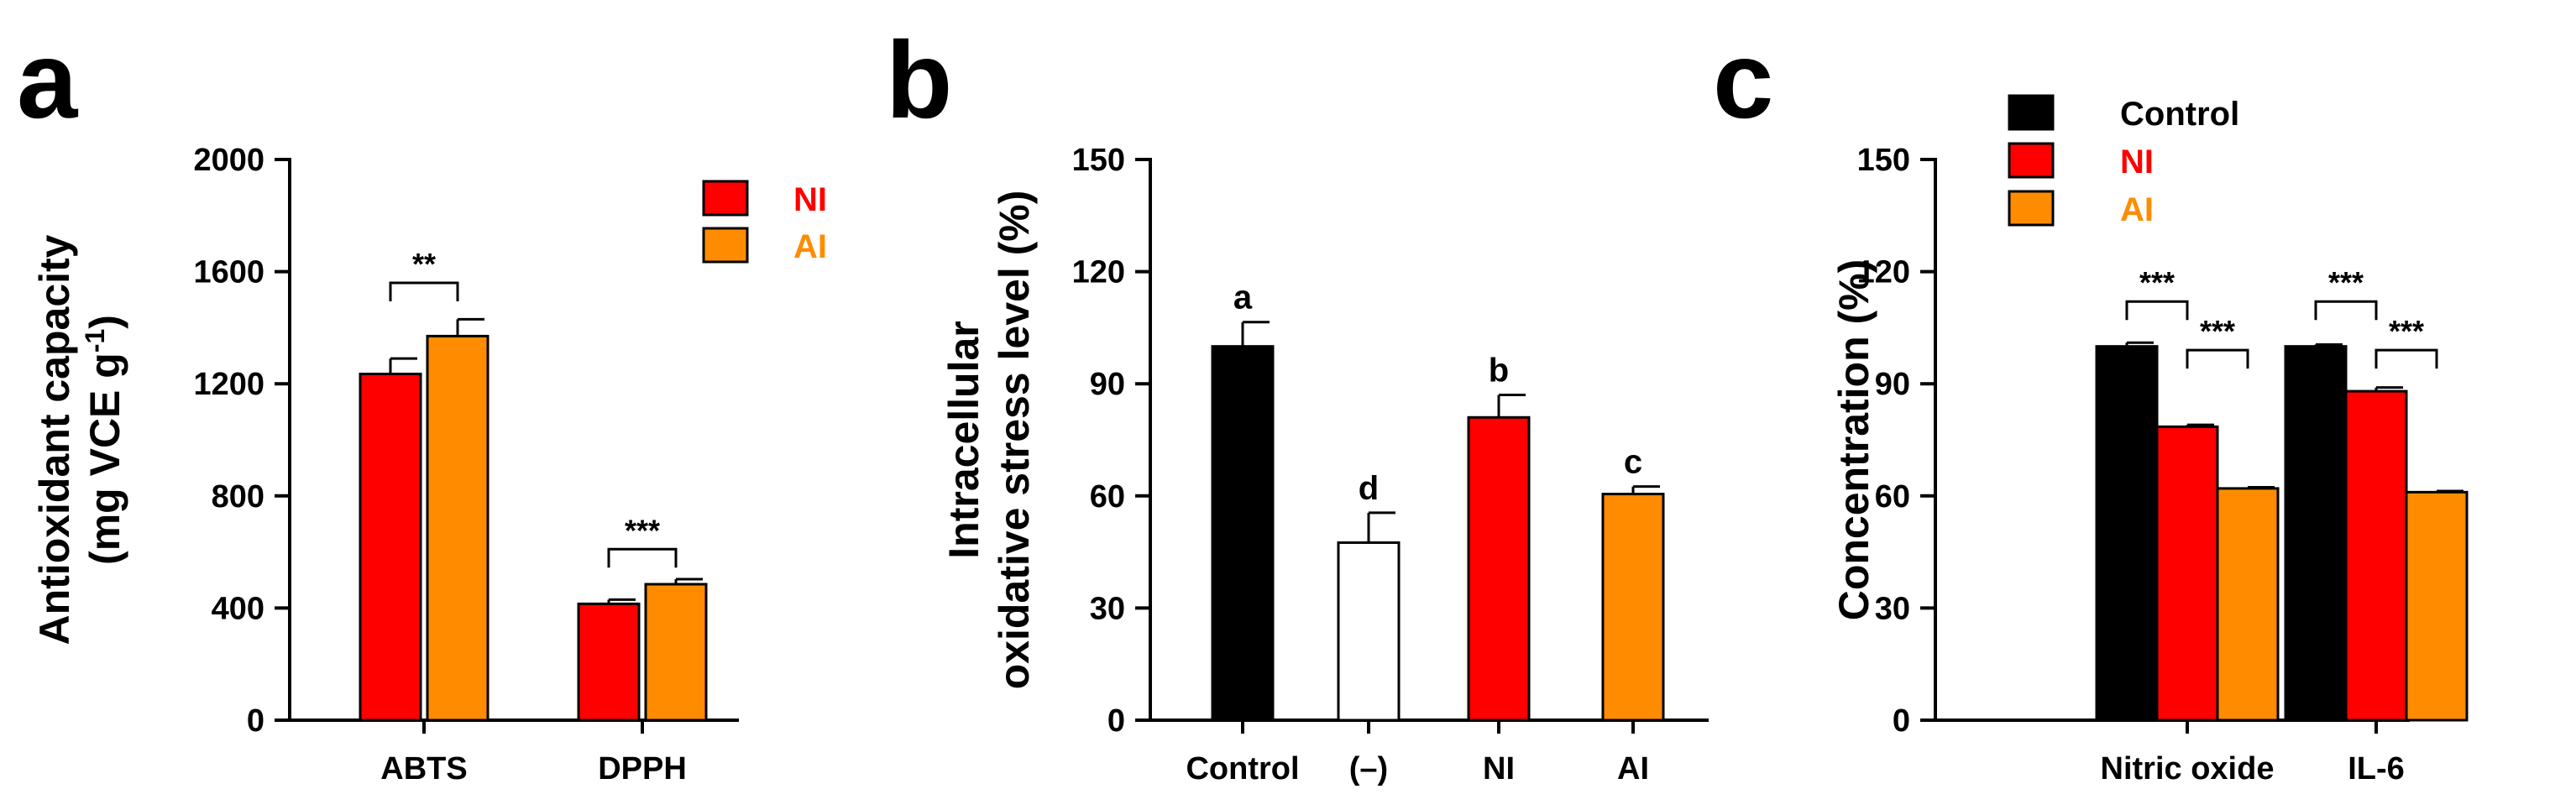 Image resolution: width=2576 pixels, height=810 pixels. What do you see at coordinates (2377, 768) in the screenshot?
I see `x-tick-label: IL-6` at bounding box center [2377, 768].